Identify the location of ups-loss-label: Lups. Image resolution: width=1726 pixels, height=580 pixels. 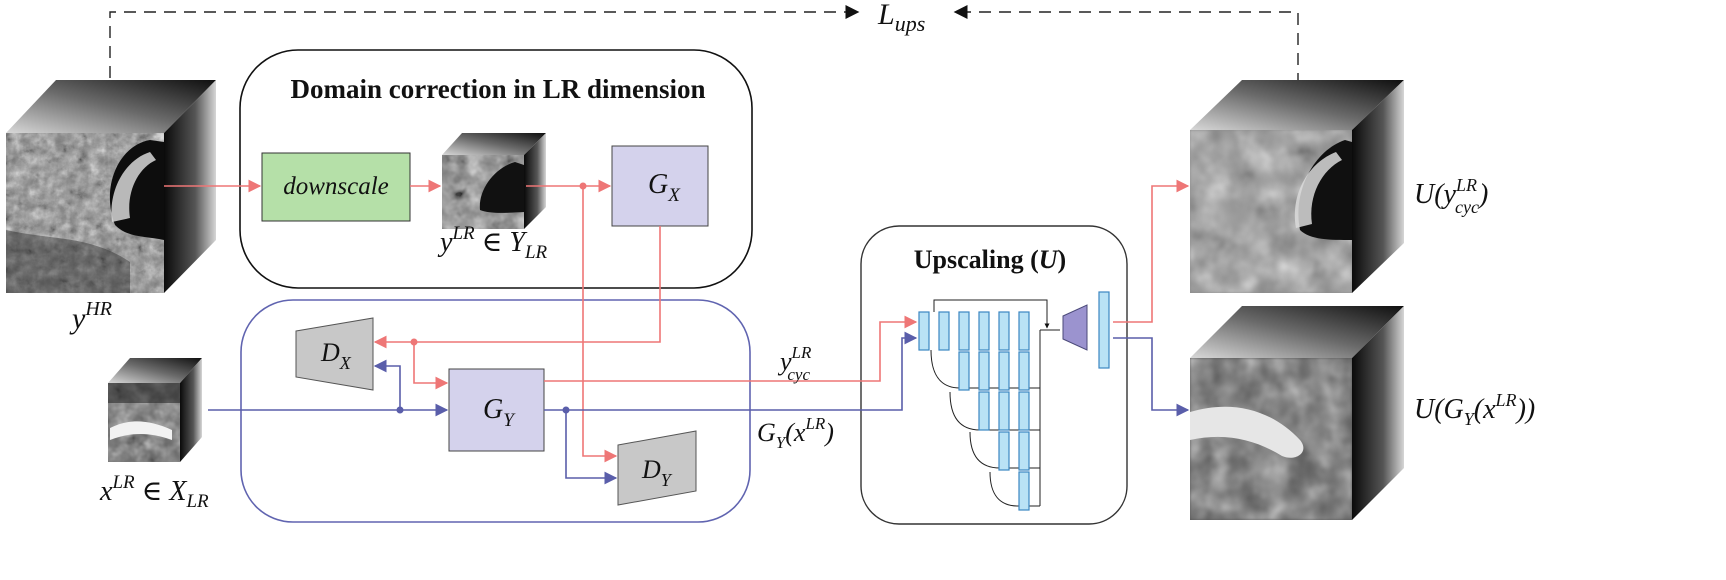
(901, 18).